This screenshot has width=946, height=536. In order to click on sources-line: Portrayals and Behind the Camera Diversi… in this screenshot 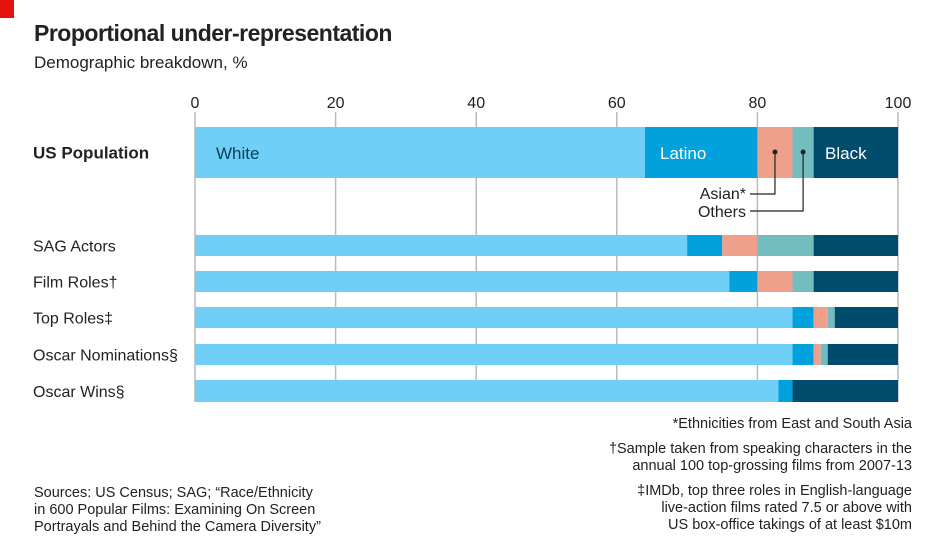, I will do `click(177, 527)`.